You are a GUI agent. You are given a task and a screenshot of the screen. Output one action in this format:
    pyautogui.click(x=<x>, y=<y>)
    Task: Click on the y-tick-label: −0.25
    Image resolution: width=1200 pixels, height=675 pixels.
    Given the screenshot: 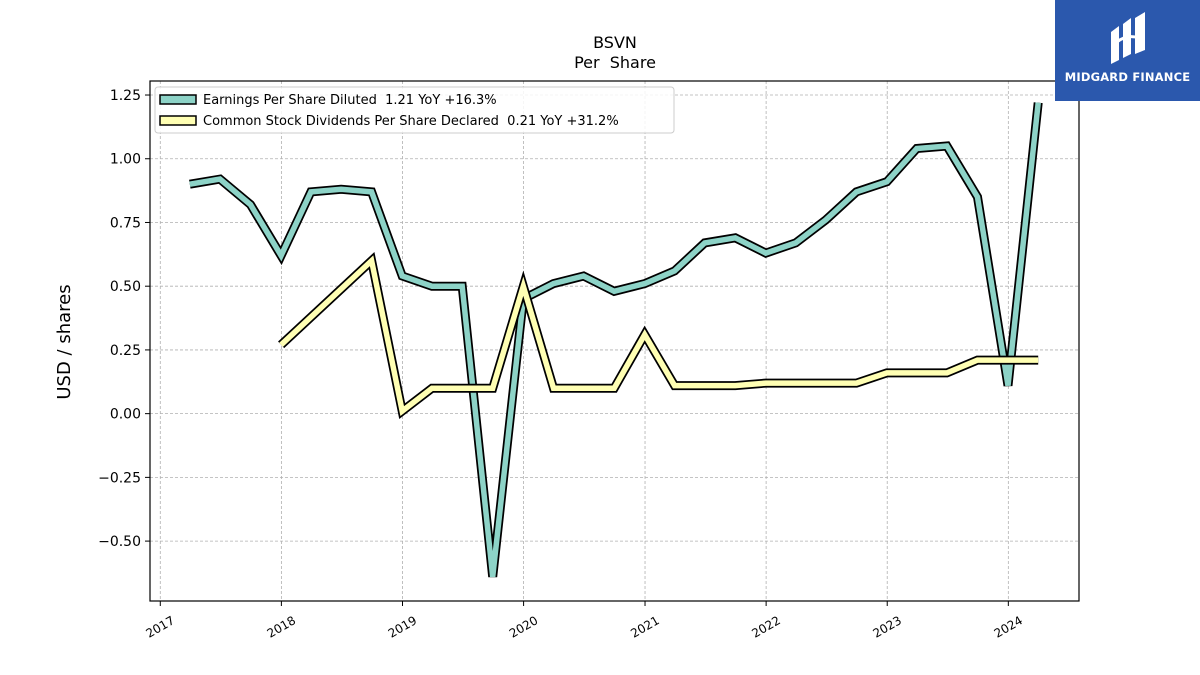 What is the action you would take?
    pyautogui.click(x=119, y=478)
    